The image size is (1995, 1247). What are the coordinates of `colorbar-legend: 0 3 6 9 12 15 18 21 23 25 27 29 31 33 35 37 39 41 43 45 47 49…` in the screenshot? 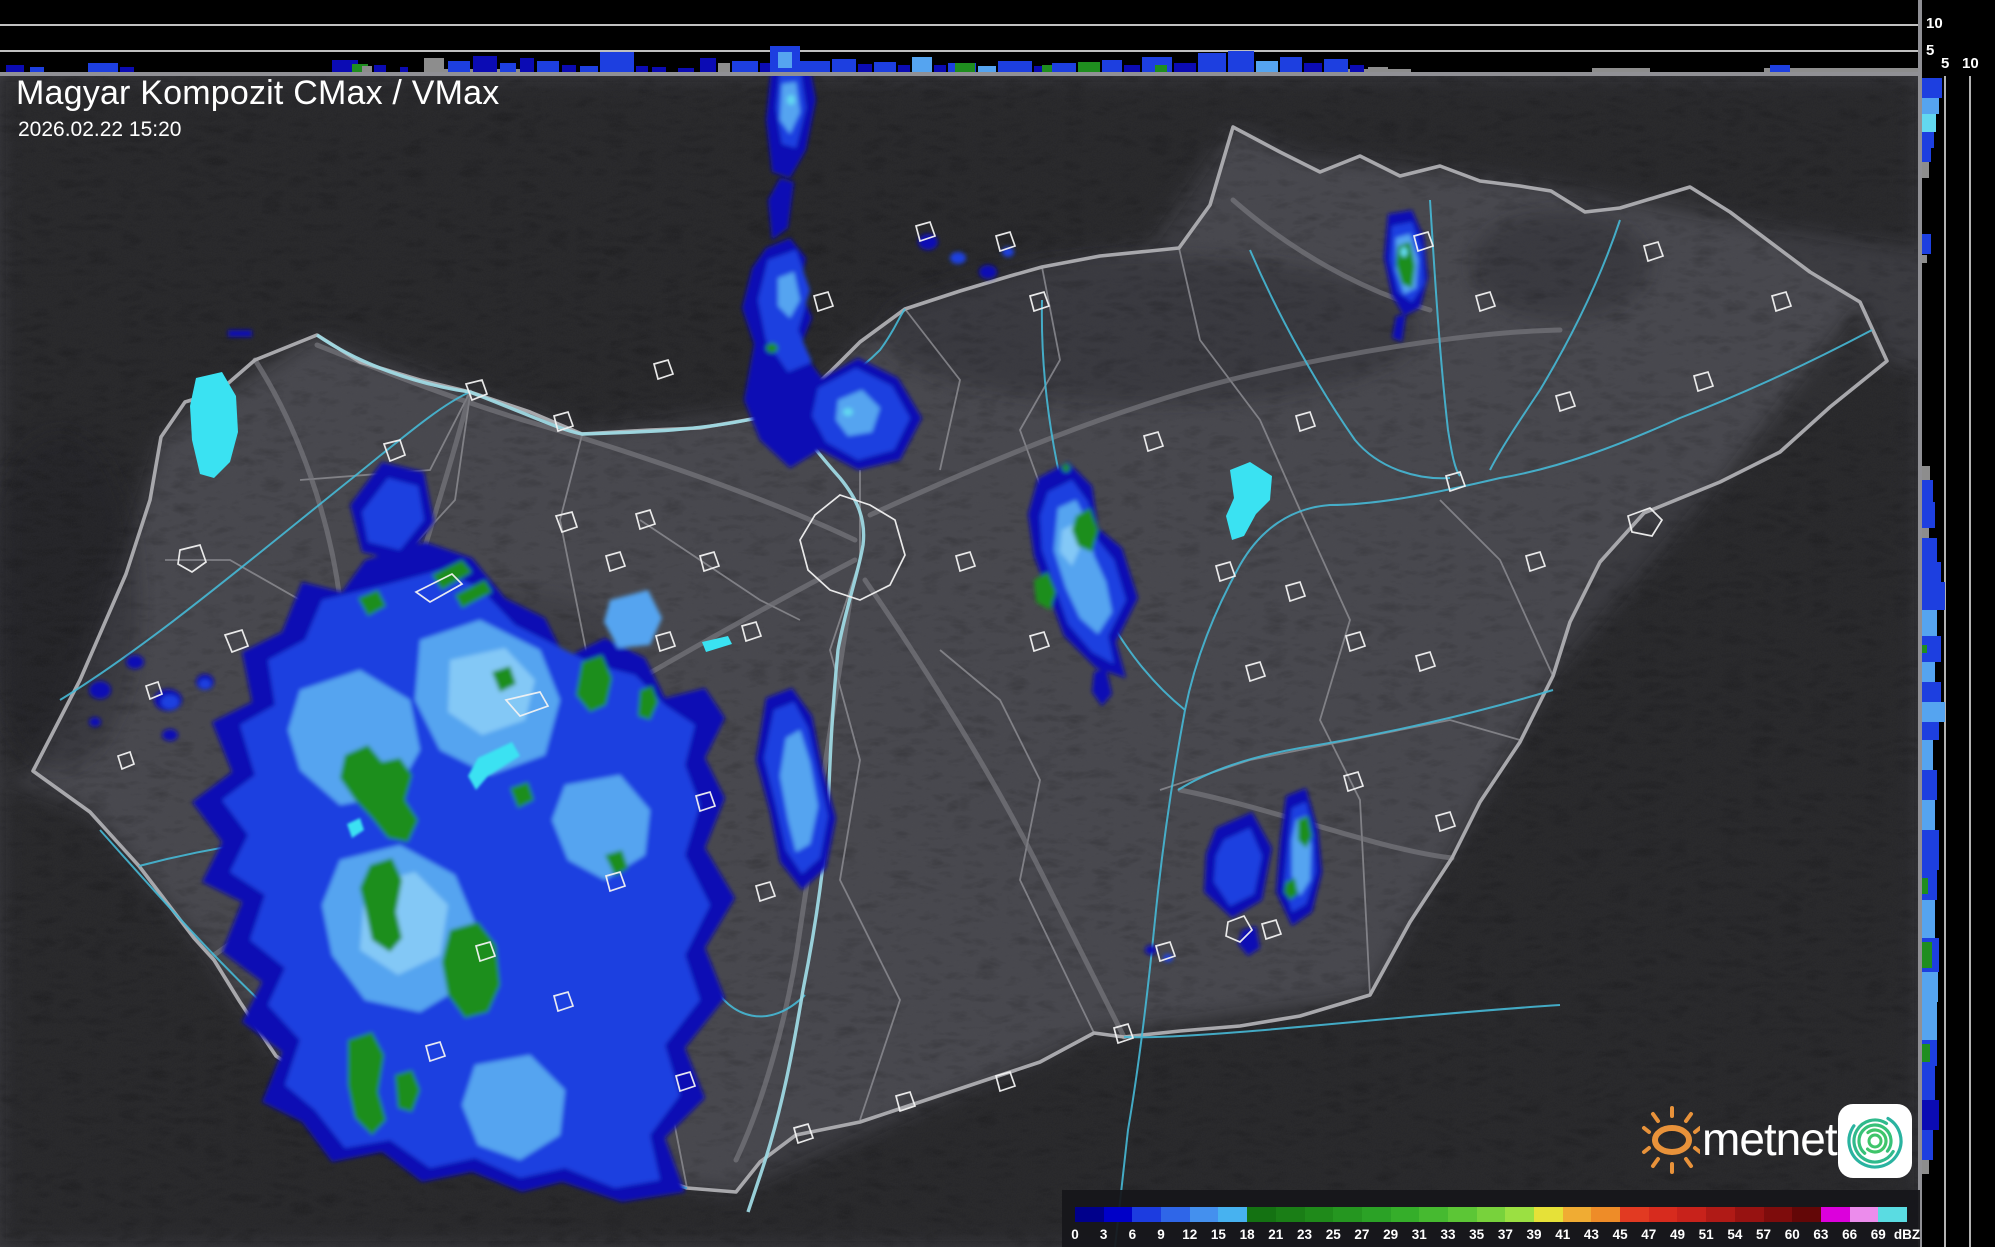 It's located at (1491, 1218).